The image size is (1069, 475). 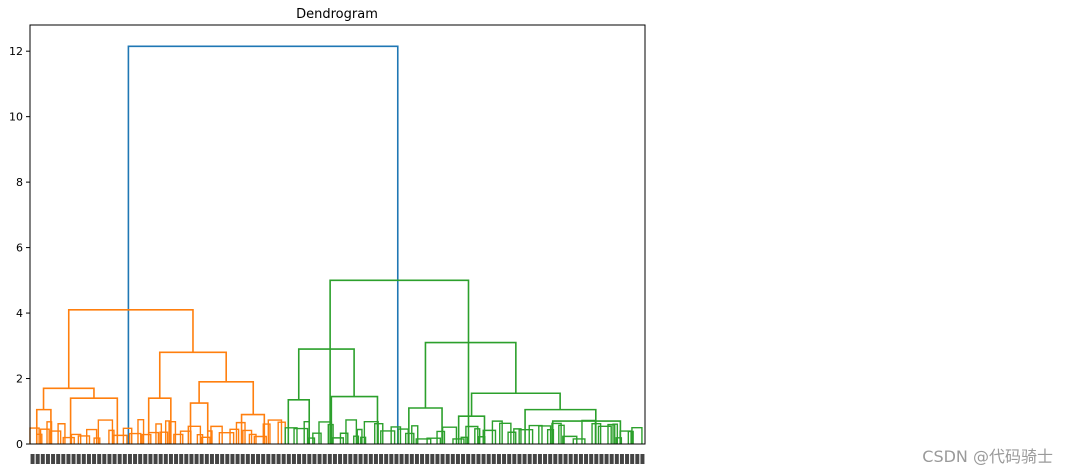 I want to click on link-c1-a, so click(x=68, y=398).